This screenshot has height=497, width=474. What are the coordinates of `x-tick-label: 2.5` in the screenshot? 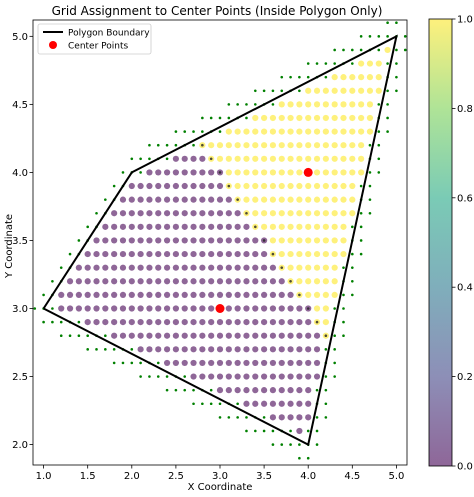 It's located at (176, 476).